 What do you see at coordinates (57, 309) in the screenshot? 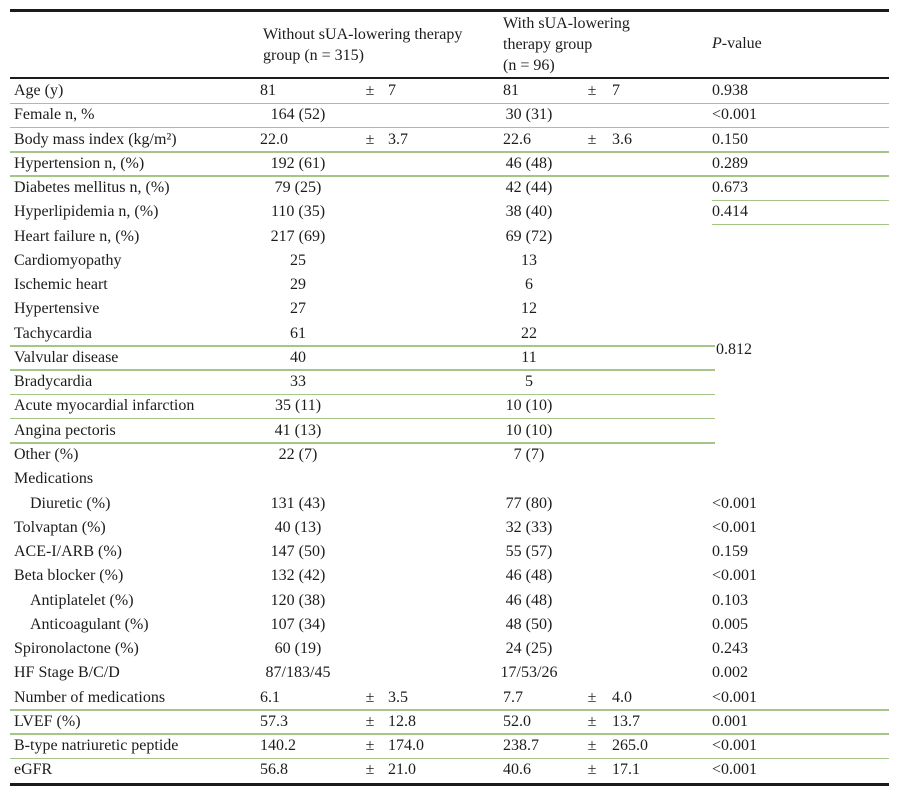
I see `row-label: Hypertensive` at bounding box center [57, 309].